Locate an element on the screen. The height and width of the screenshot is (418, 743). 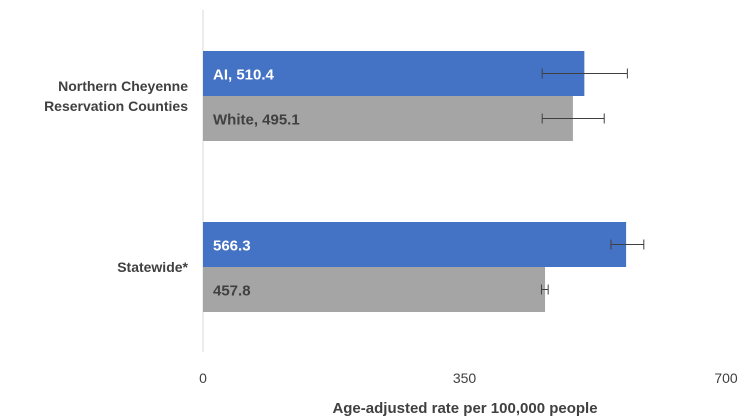
data-label: White, 495.1 is located at coordinates (256, 120).